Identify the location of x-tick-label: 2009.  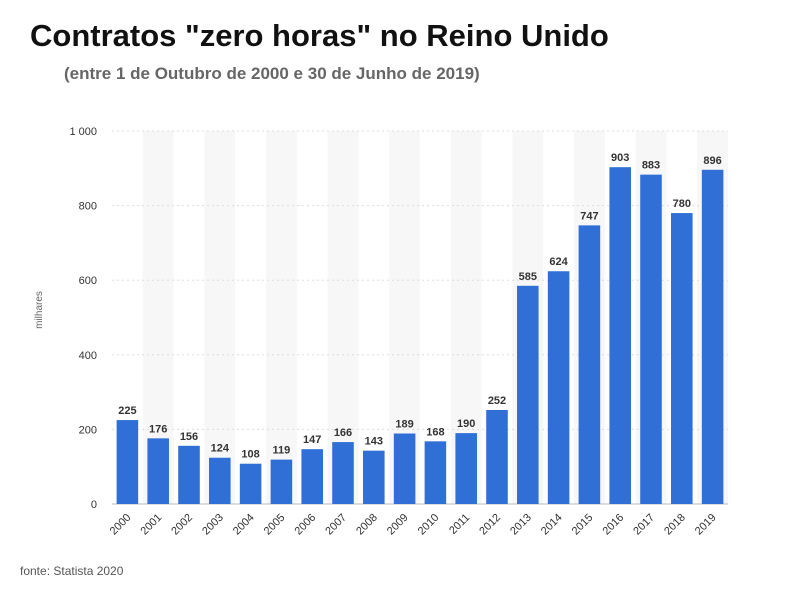
(398, 525).